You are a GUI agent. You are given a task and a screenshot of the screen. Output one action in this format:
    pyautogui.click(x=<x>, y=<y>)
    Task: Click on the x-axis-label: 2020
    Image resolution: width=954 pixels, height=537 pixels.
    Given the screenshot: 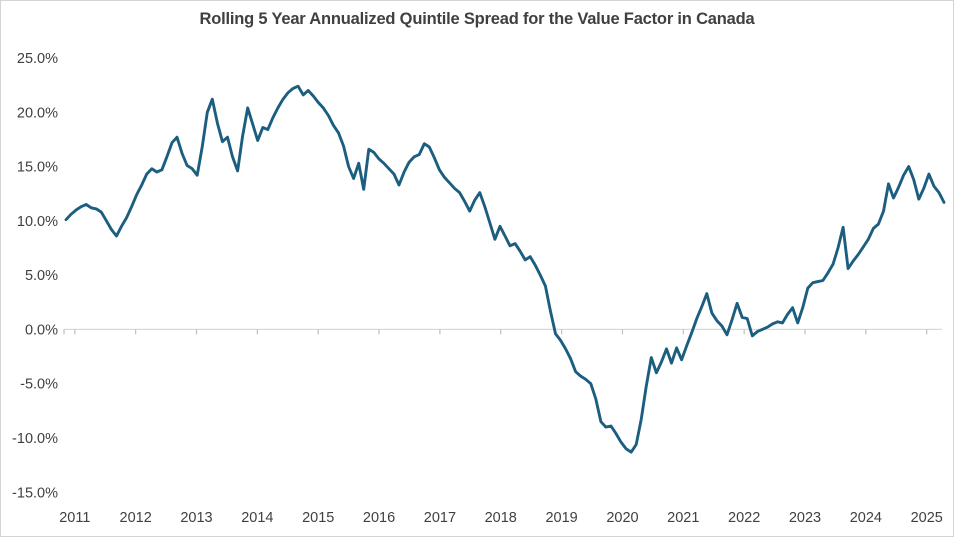 What is the action you would take?
    pyautogui.click(x=622, y=518)
    